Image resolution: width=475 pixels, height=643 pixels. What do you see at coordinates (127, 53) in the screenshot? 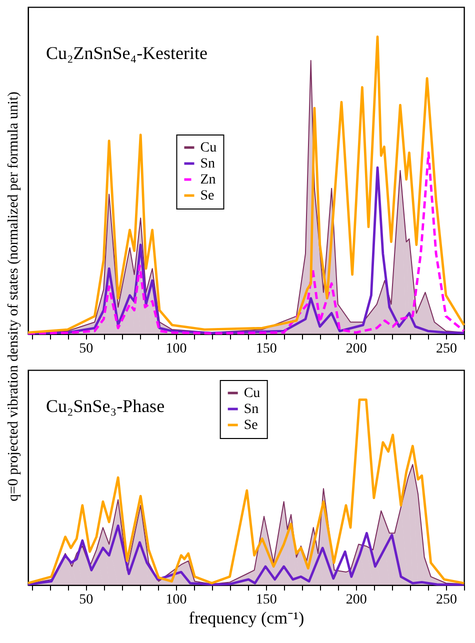
I see `chart-title: Cu₂ZnSnSe₄-Kesterite` at bounding box center [127, 53].